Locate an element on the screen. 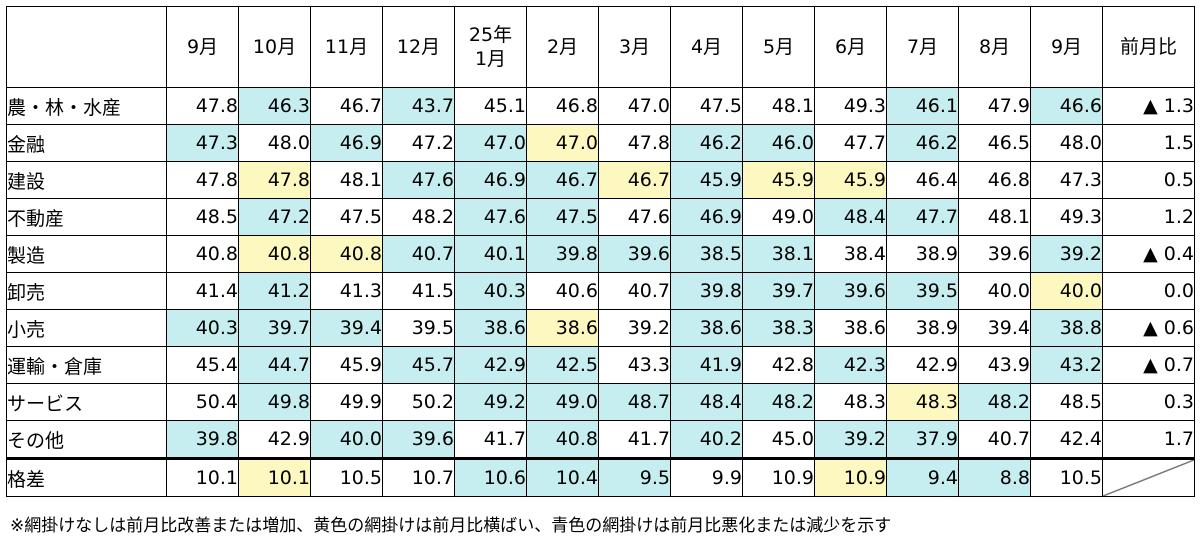 The width and height of the screenshot is (1200, 536). value-cell: 48.3 is located at coordinates (850, 402).